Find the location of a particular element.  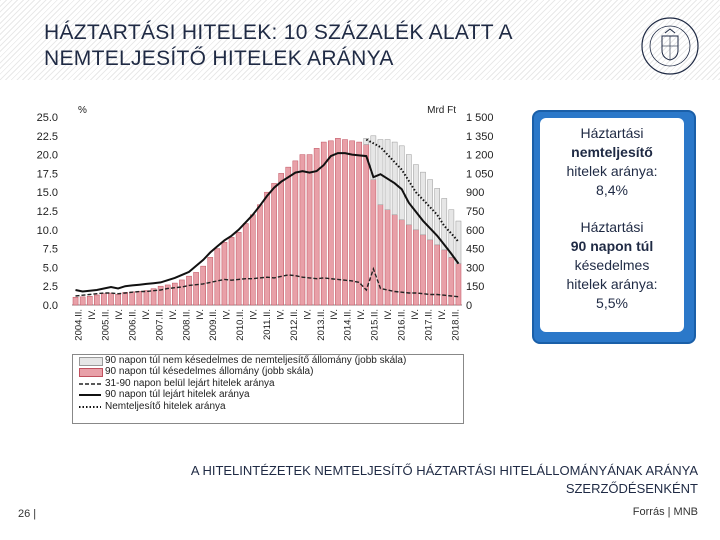

line-31-90-days is located at coordinates (267, 282).